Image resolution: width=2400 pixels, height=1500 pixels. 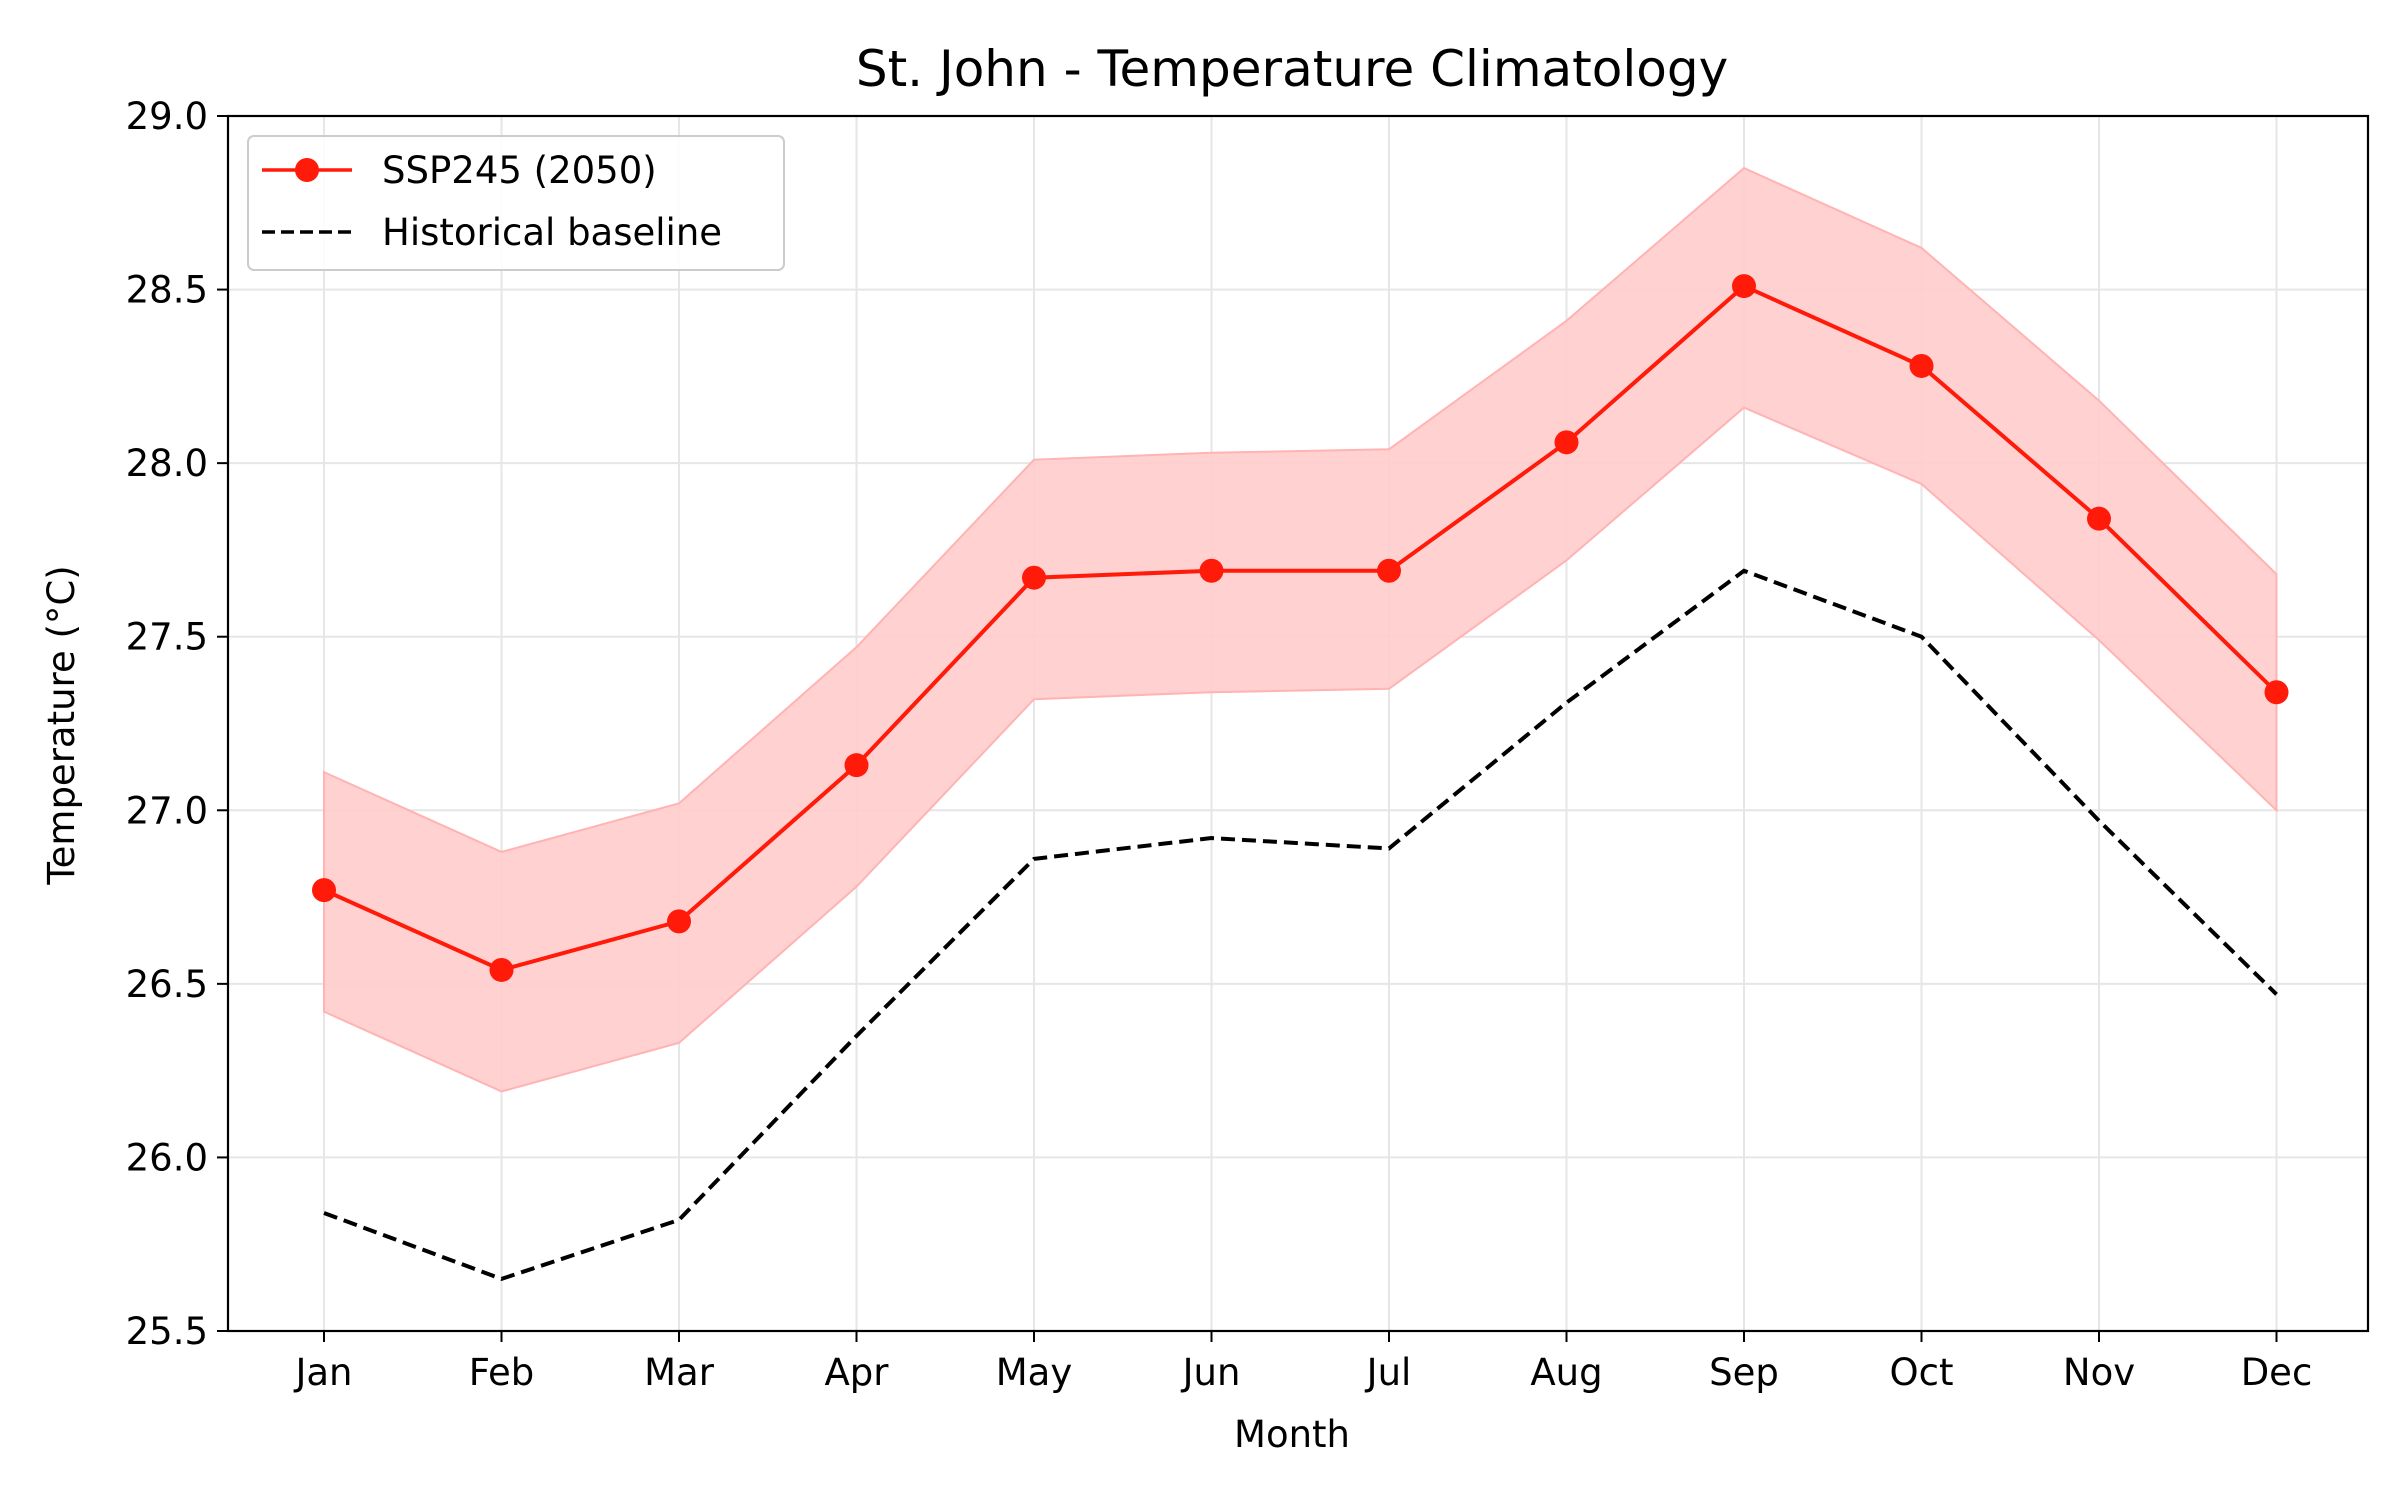 I want to click on y-tick-label: 25.5, so click(x=167, y=1331).